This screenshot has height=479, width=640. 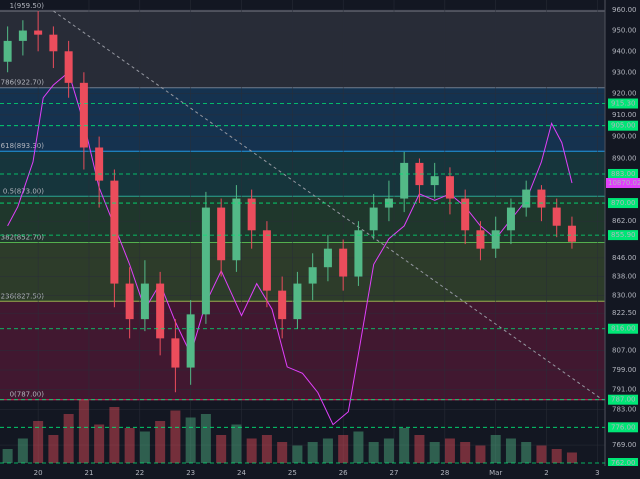 What do you see at coordinates (444, 473) in the screenshot?
I see `x-tick-label: 28` at bounding box center [444, 473].